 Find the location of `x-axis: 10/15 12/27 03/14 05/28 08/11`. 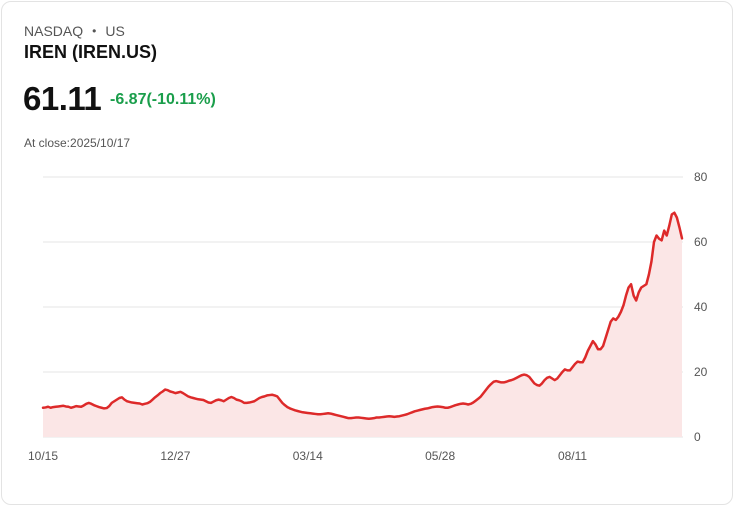

x-axis: 10/15 12/27 03/14 05/28 08/11 is located at coordinates (307, 456).